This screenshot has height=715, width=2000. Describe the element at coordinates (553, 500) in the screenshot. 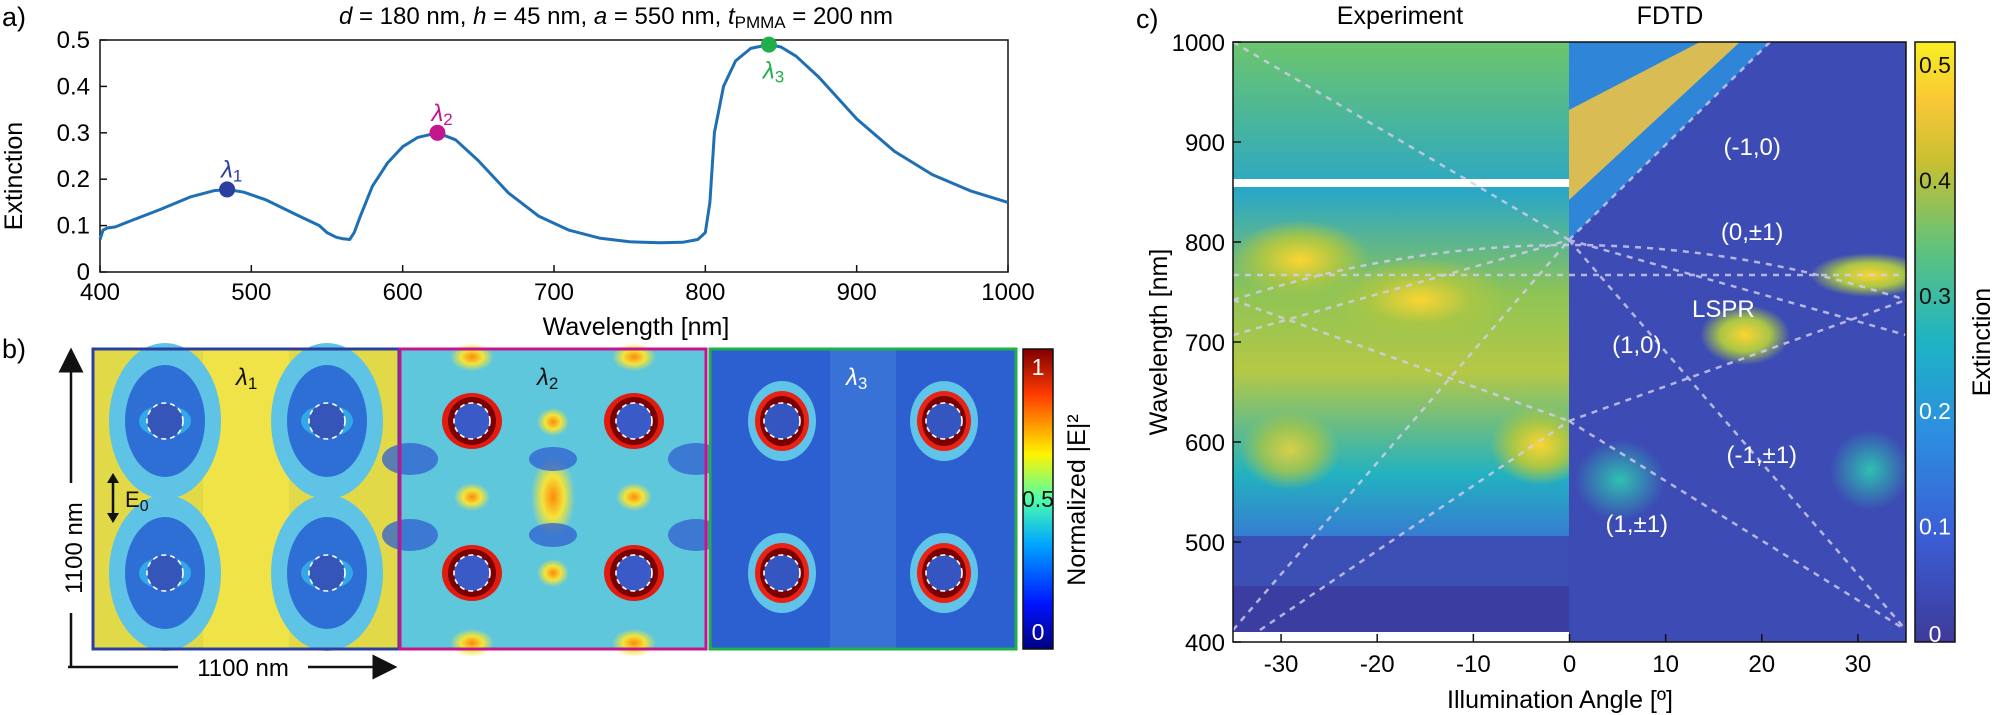

I see `field-map-2: λ2` at that location.